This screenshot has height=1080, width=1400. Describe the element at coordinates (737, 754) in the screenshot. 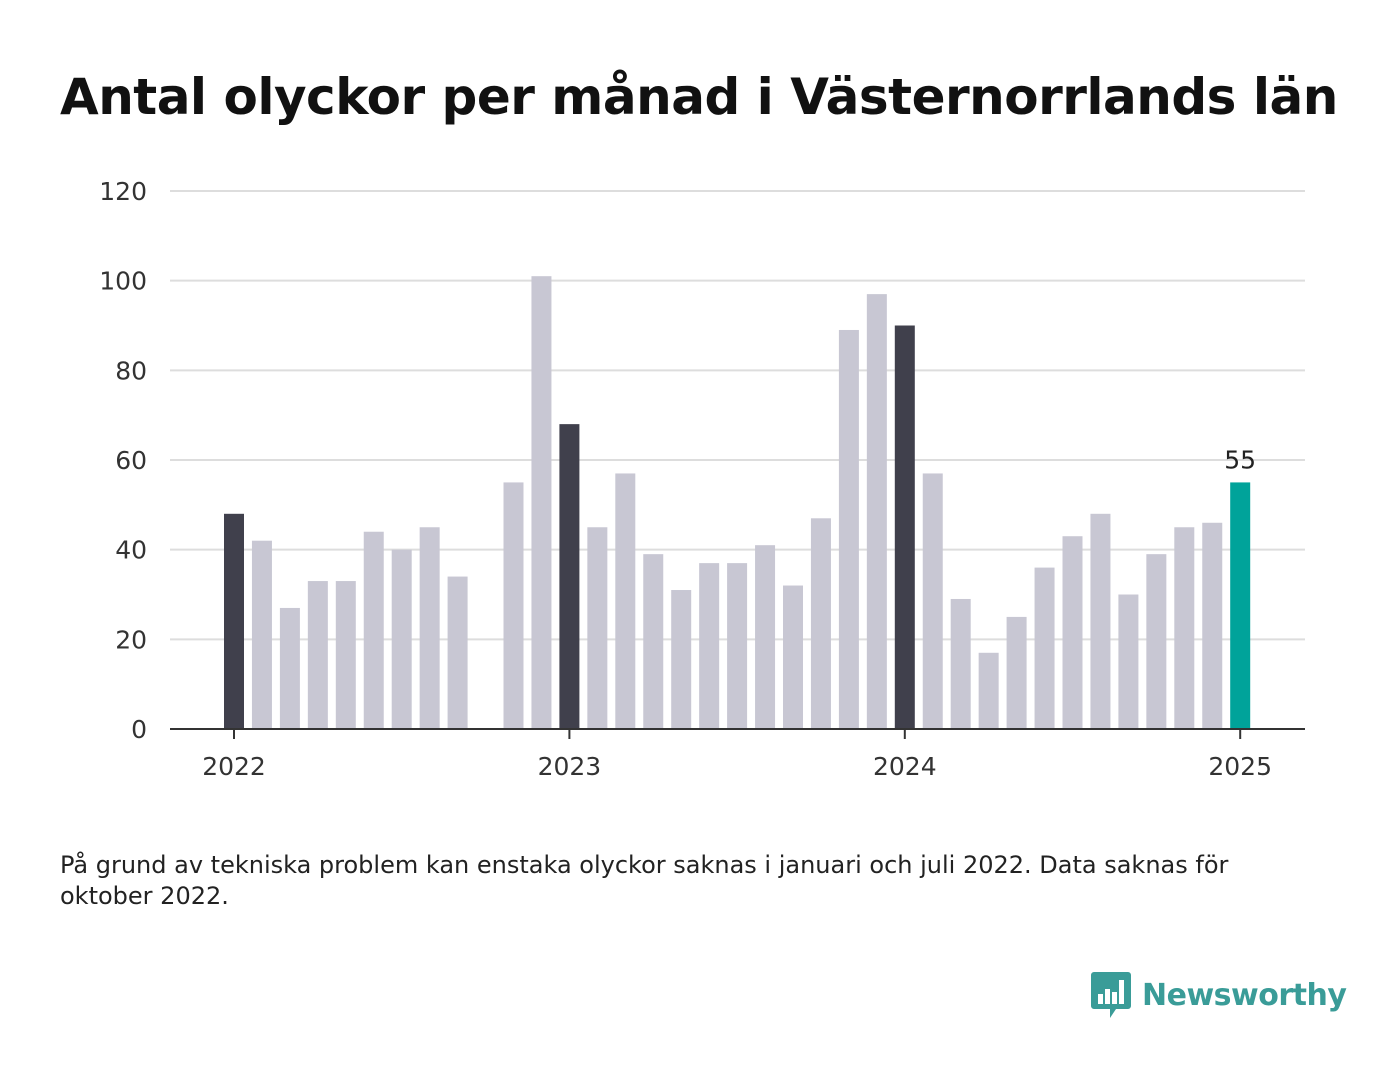

I see `x-axis: 2022 2023 2024 2025` at that location.